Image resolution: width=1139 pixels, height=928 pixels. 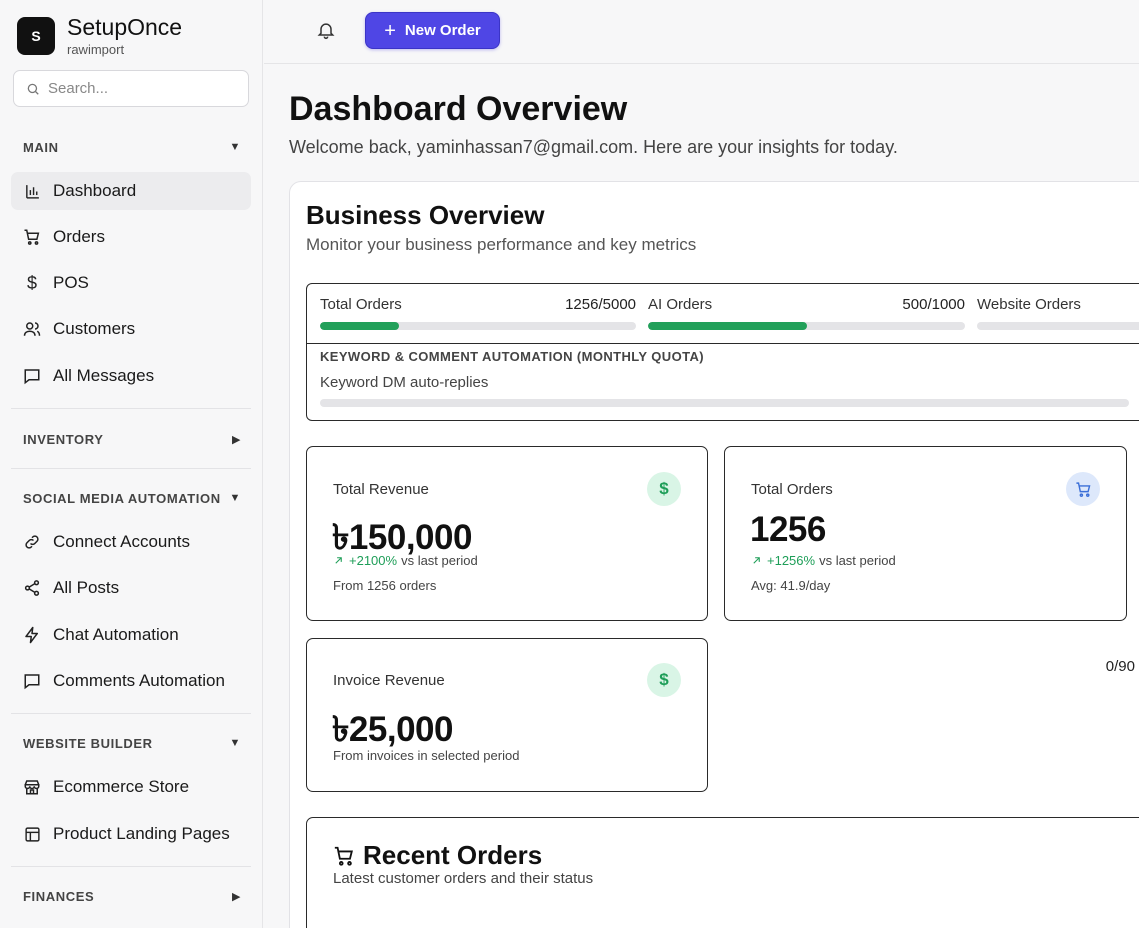 I want to click on sidebar-item-all-messages: All Messages, so click(x=131, y=376).